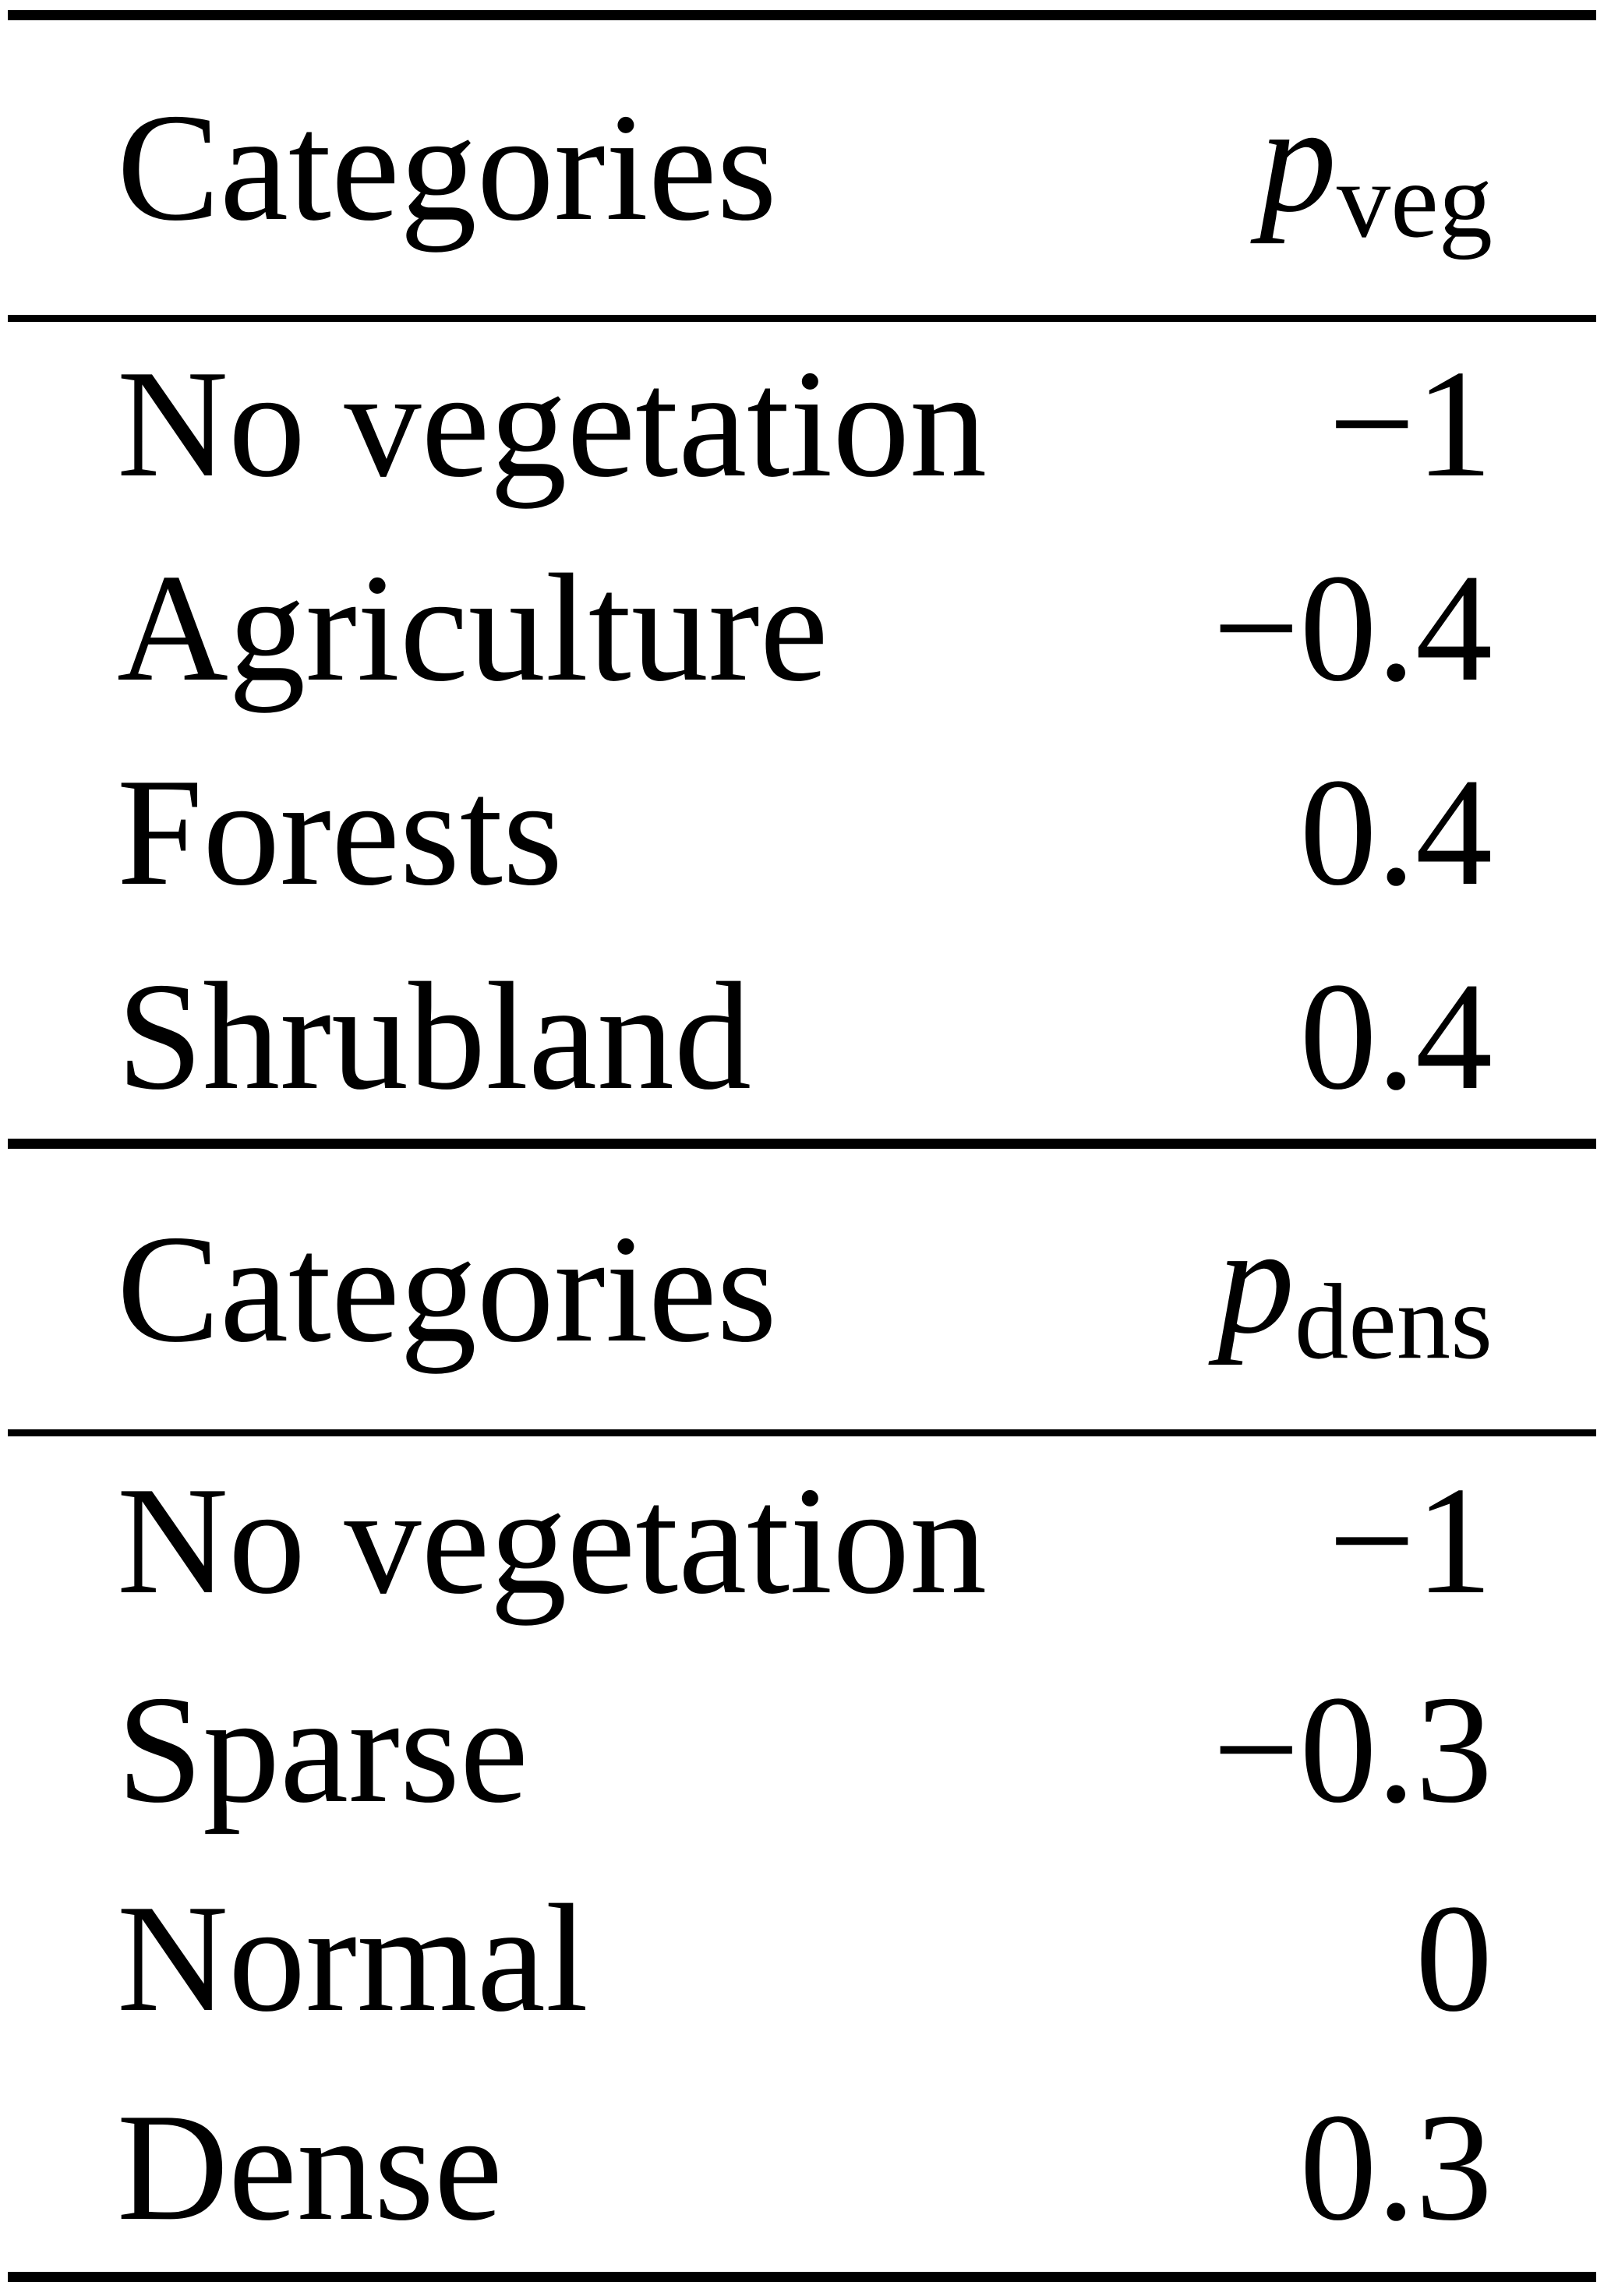  Describe the element at coordinates (1396, 2167) in the screenshot. I see `value-cell: 0.3` at that location.